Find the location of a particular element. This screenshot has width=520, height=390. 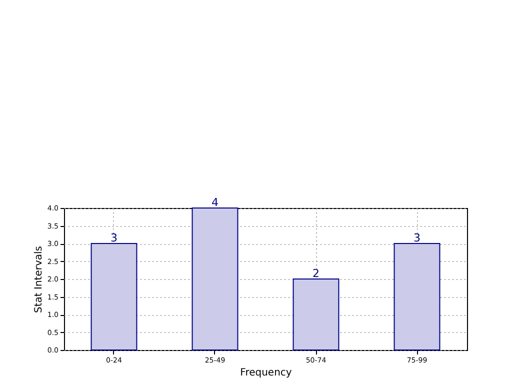

data-label: 4 is located at coordinates (215, 202).